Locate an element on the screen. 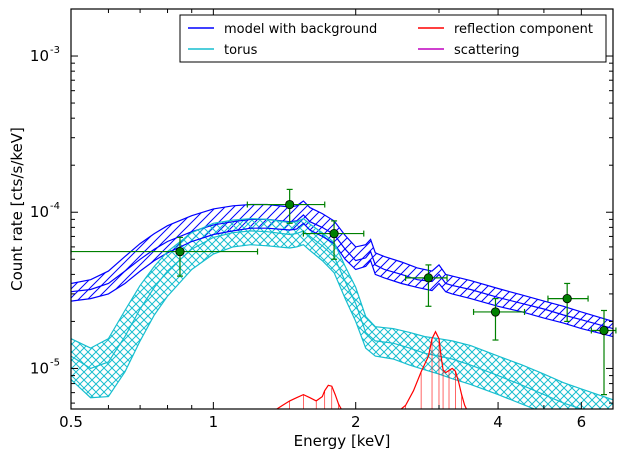 Image resolution: width=624 pixels, height=459 pixels. y-axis-label: Count rate [cts/s/keV] is located at coordinates (17, 209).